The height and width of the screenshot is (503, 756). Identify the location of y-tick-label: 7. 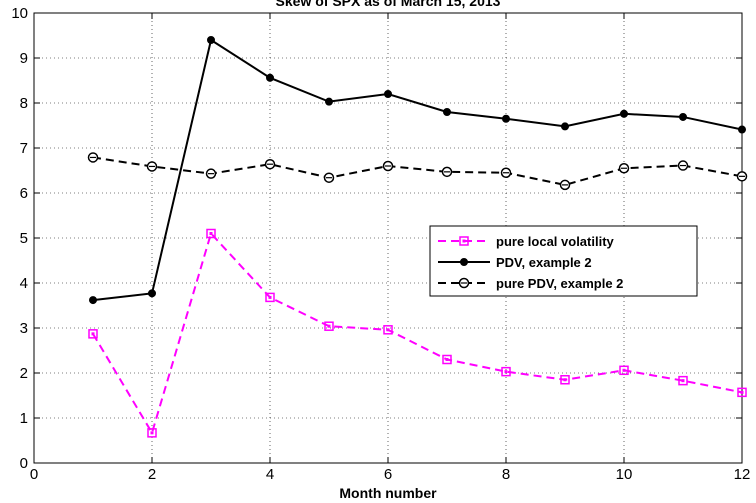
(24, 148).